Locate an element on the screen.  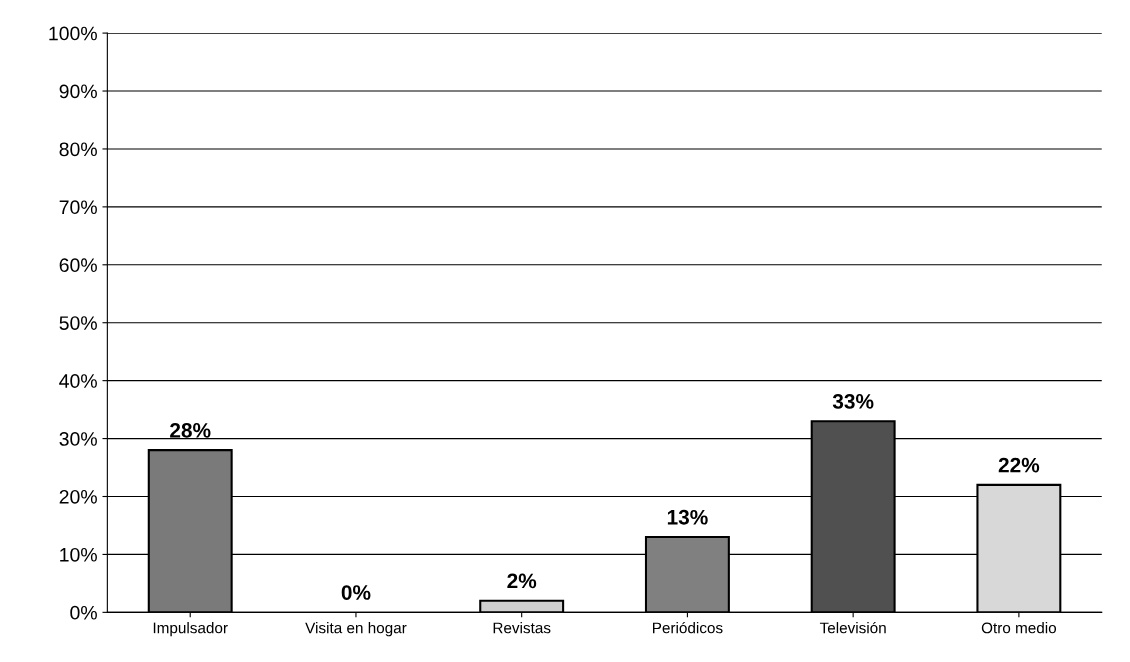
data-label: 28% is located at coordinates (190, 430).